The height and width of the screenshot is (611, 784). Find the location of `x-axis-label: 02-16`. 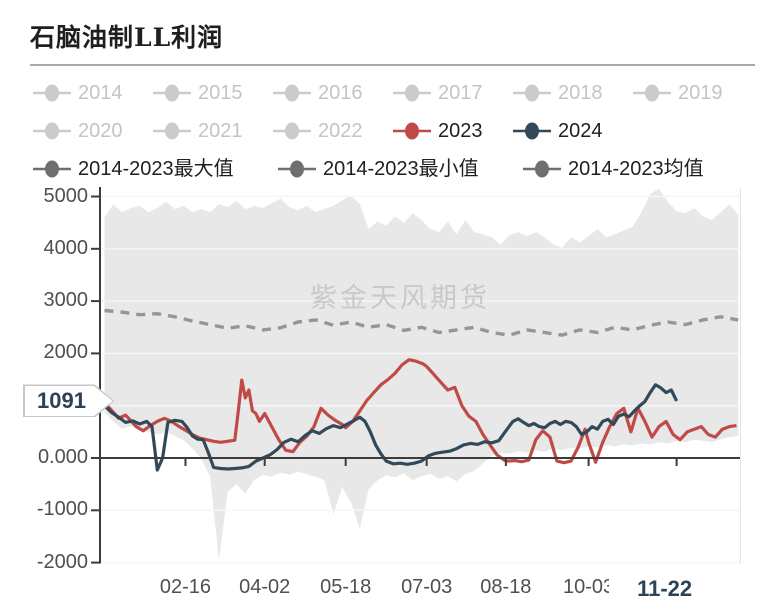

x-axis-label: 02-16 is located at coordinates (185, 587).